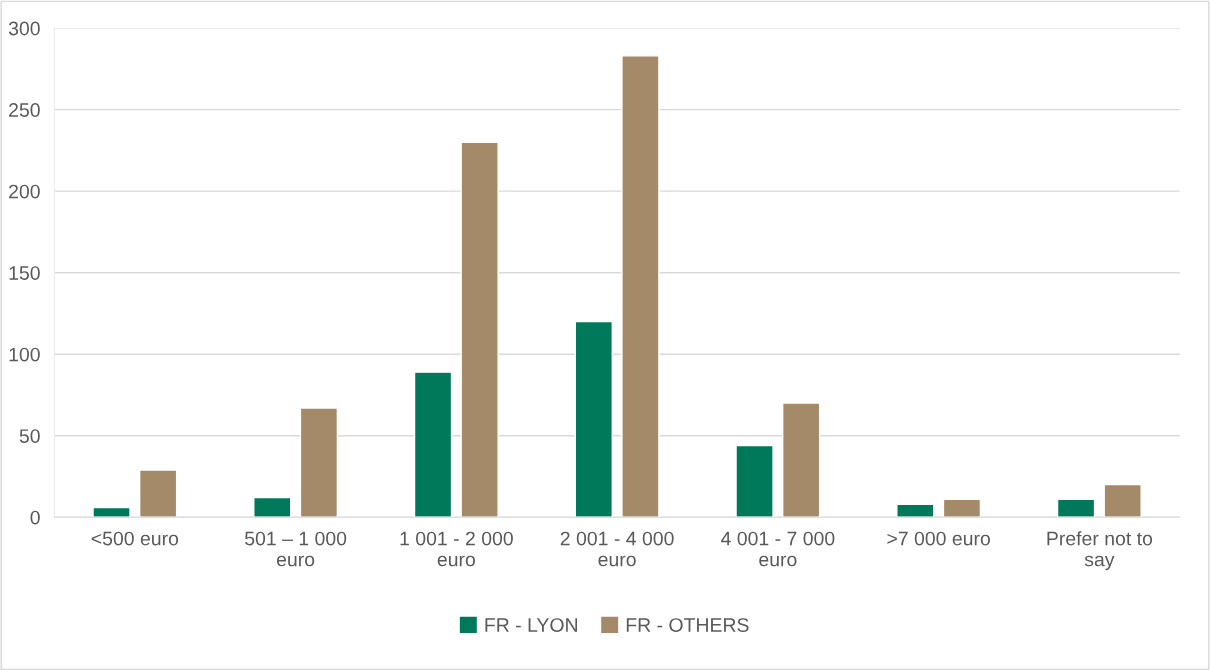 The width and height of the screenshot is (1210, 670). I want to click on y-tick-label: 200, so click(24, 191).